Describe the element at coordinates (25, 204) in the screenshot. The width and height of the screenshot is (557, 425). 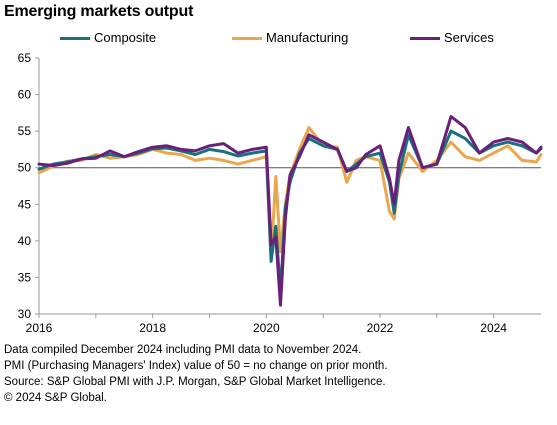
I see `y-tick-label: 45` at that location.